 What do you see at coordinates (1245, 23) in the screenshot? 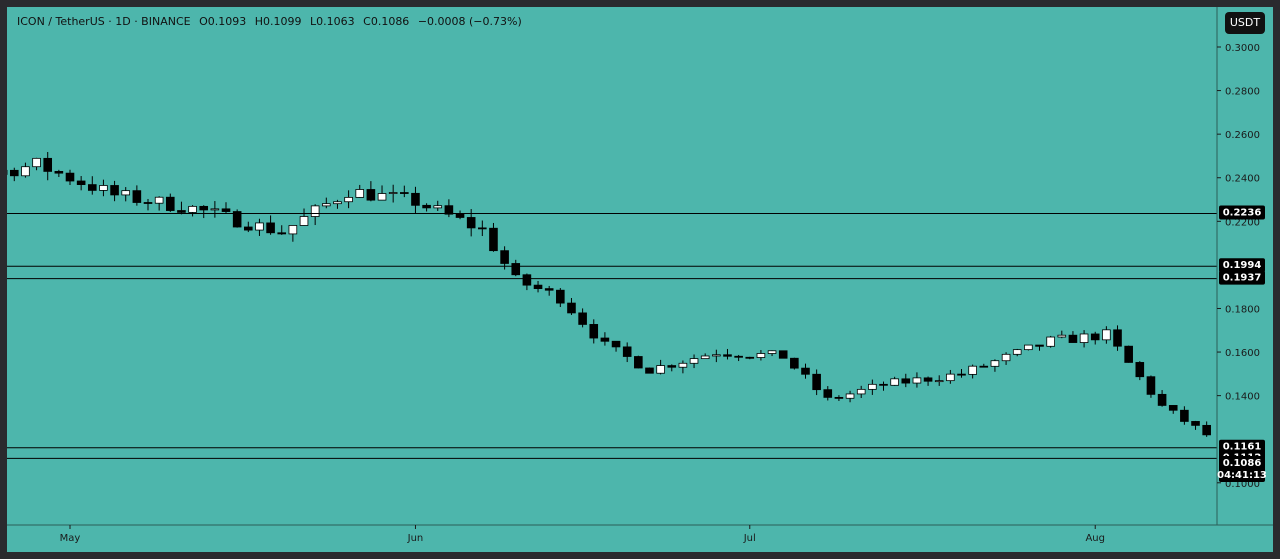
I see `currency-button: USDT` at bounding box center [1245, 23].